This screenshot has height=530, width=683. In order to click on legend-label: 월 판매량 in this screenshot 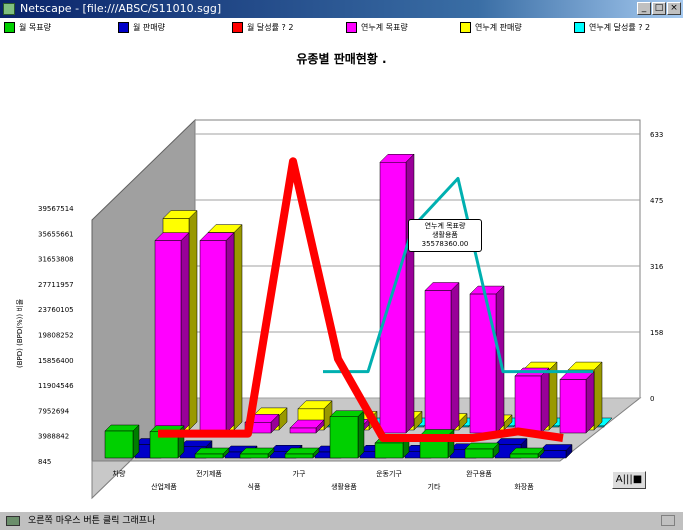, I will do `click(149, 27)`.